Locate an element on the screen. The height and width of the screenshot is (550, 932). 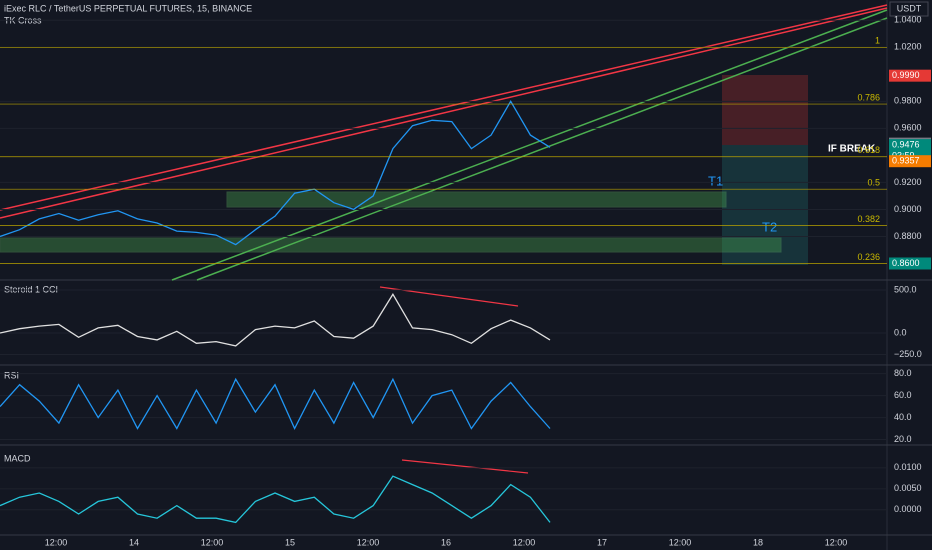
fib-label: 0.618 is located at coordinates (868, 150).